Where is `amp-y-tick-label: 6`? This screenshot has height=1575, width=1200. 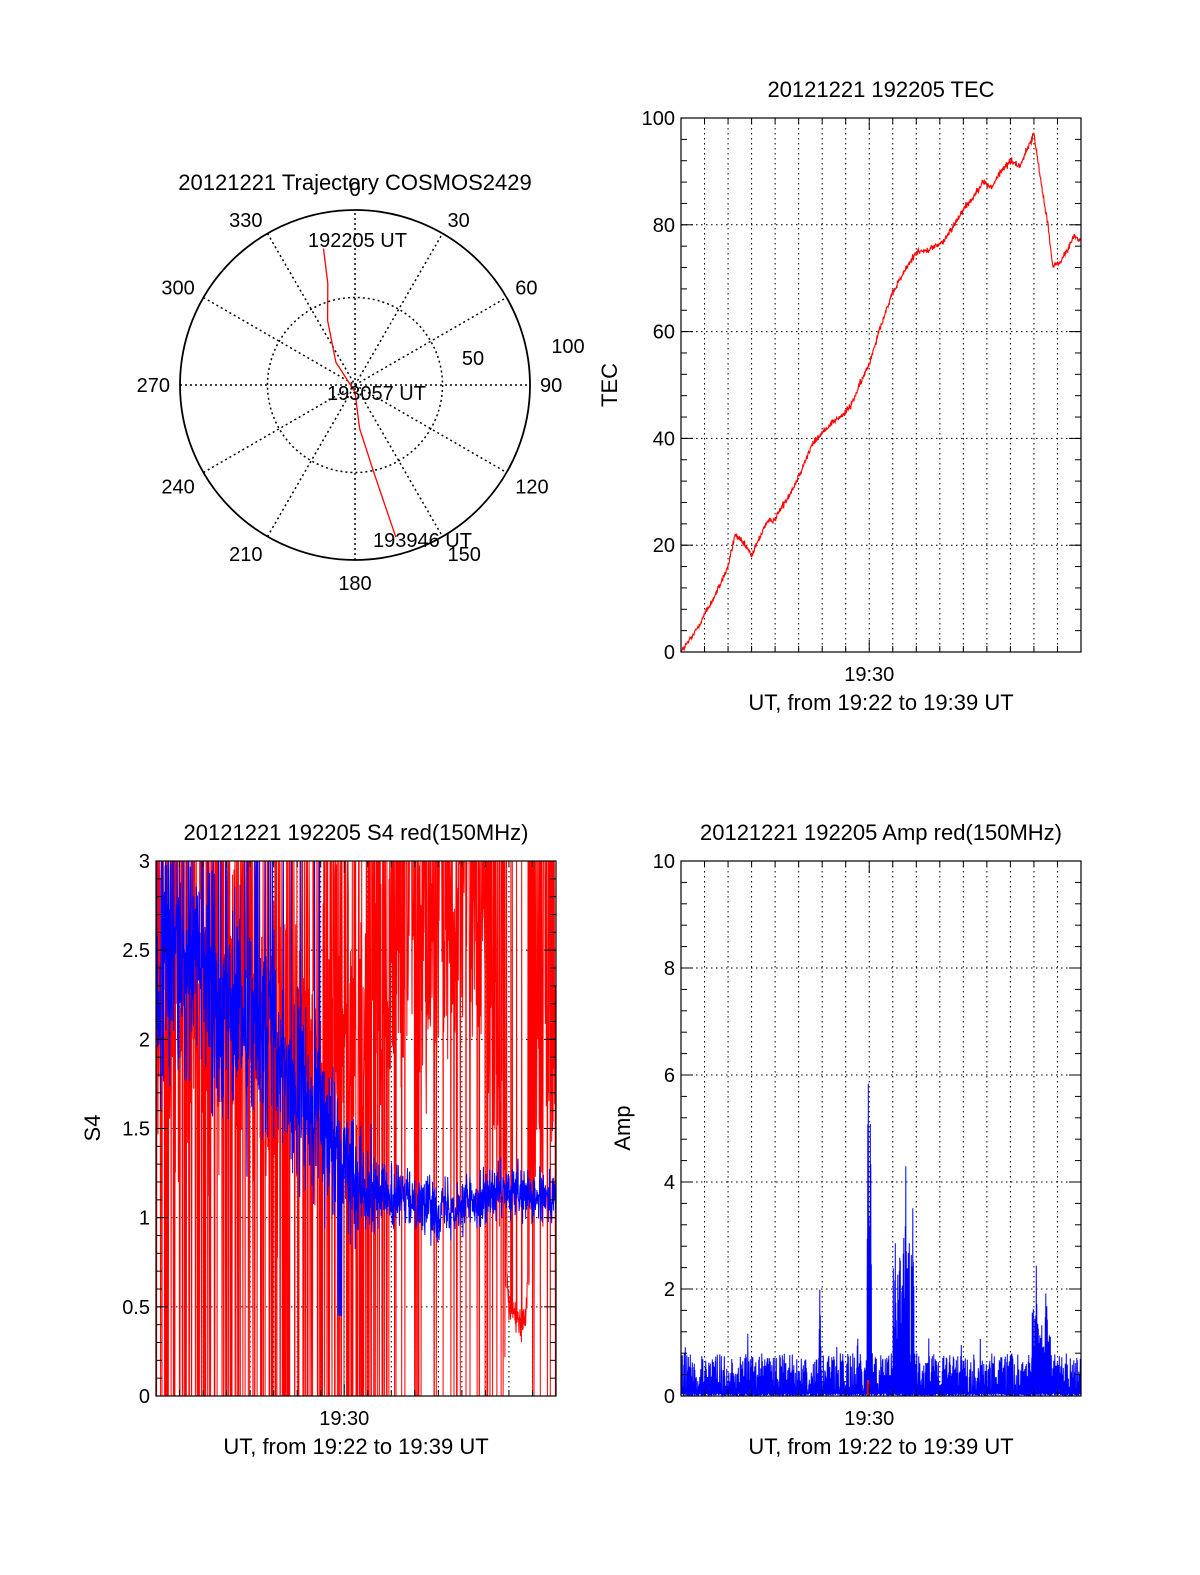 amp-y-tick-label: 6 is located at coordinates (669, 1076).